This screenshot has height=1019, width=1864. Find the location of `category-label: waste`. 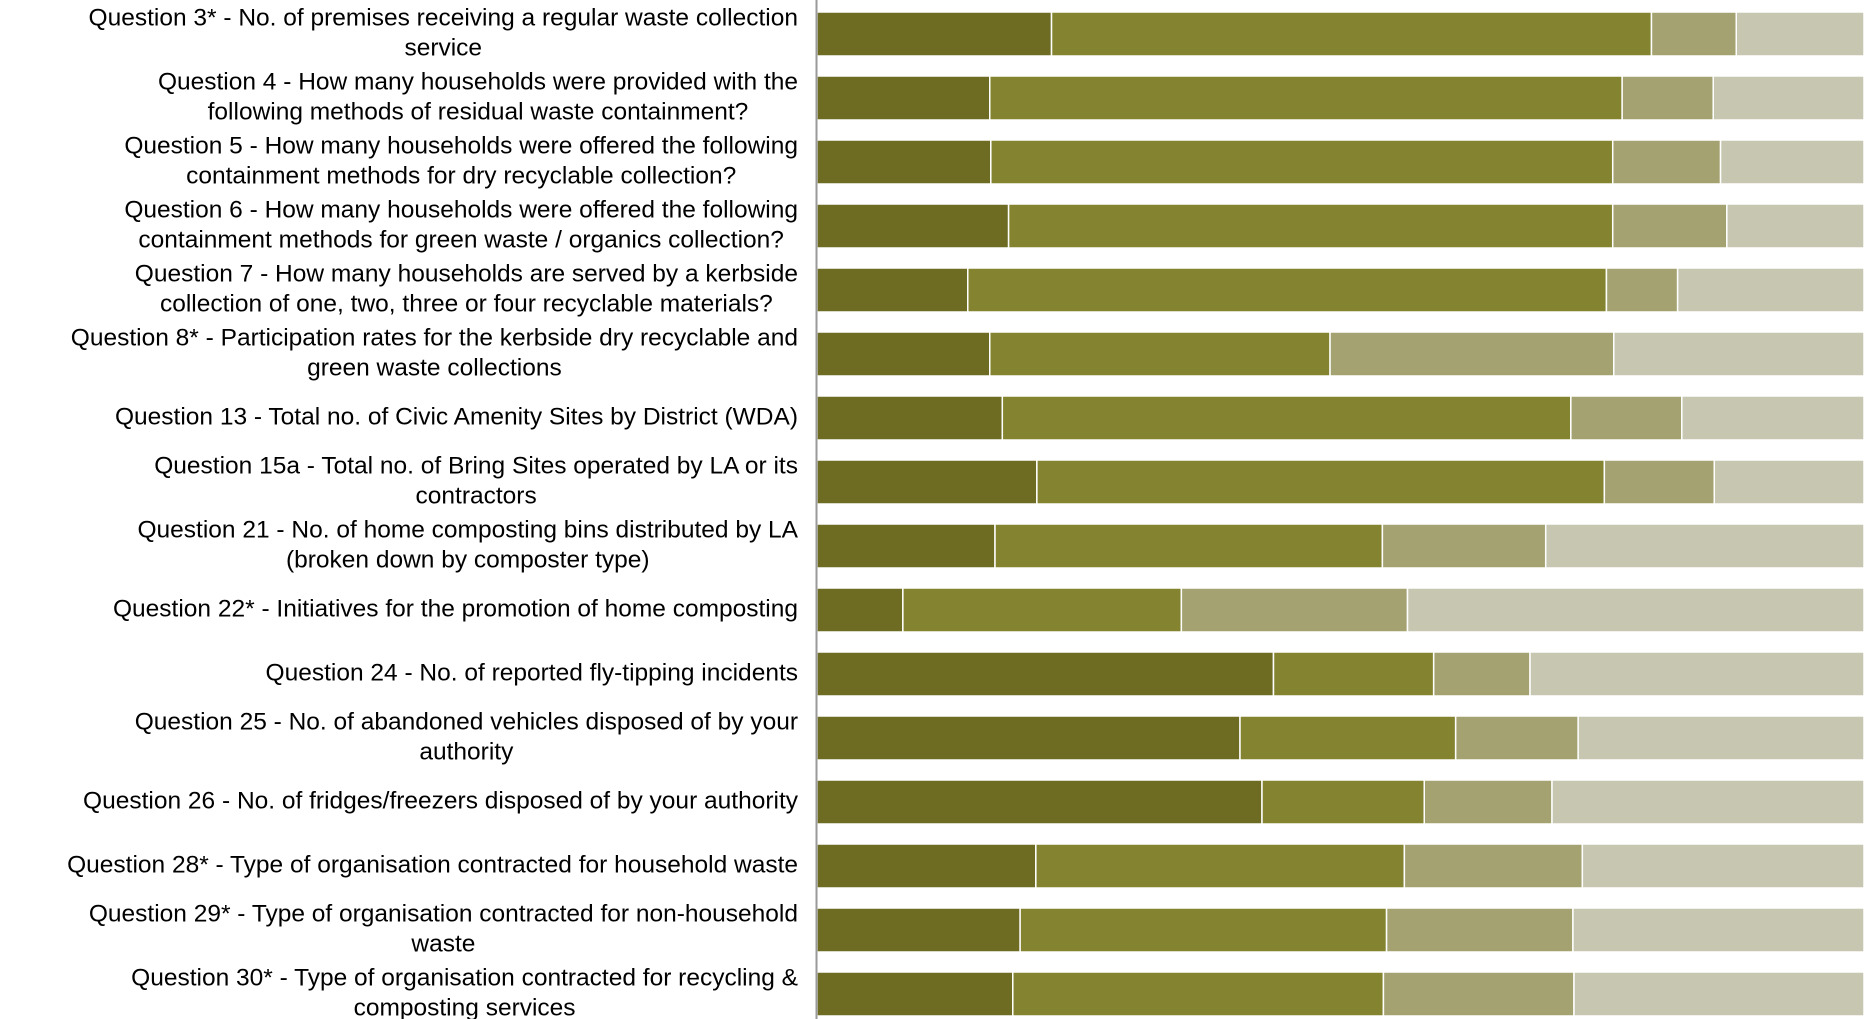

category-label: waste is located at coordinates (442, 943).